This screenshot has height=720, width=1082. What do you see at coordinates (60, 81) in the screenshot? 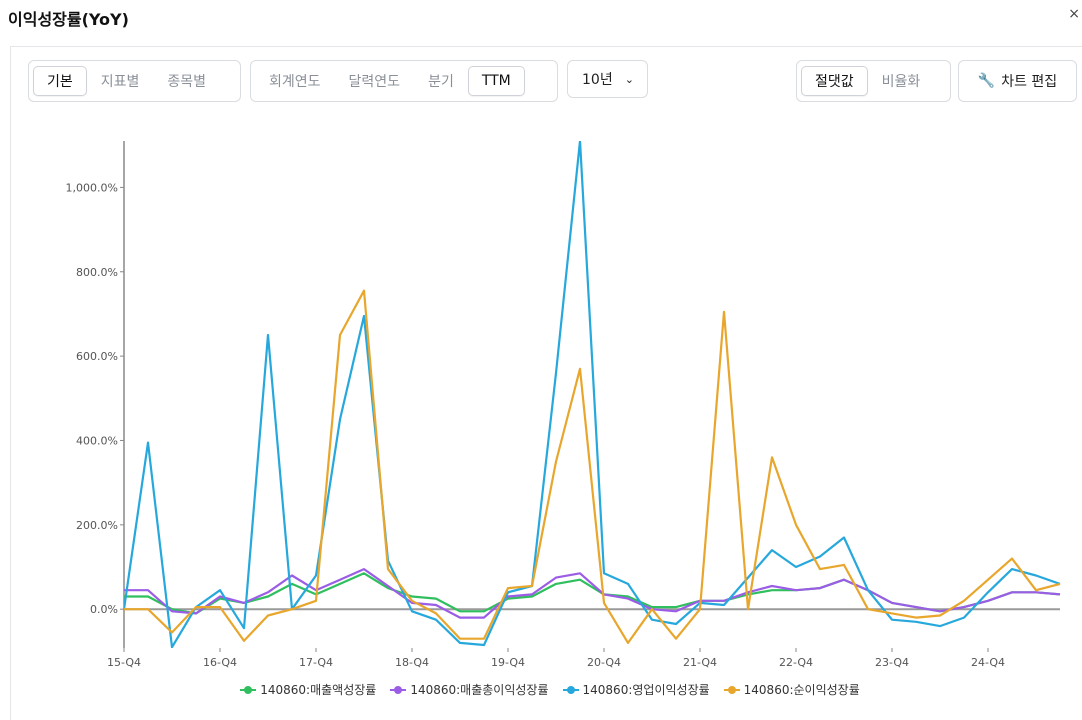
I see `view-option-0: 기본` at bounding box center [60, 81].